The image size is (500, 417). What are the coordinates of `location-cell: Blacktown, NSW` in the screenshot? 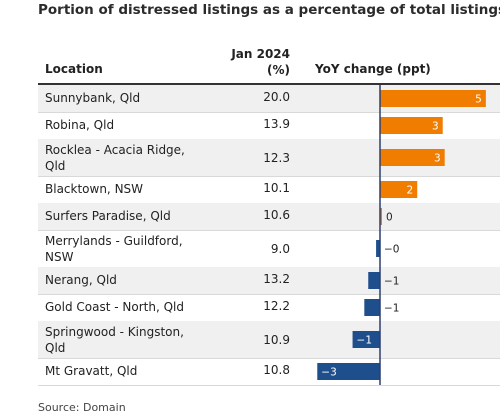 It's located at (94, 189).